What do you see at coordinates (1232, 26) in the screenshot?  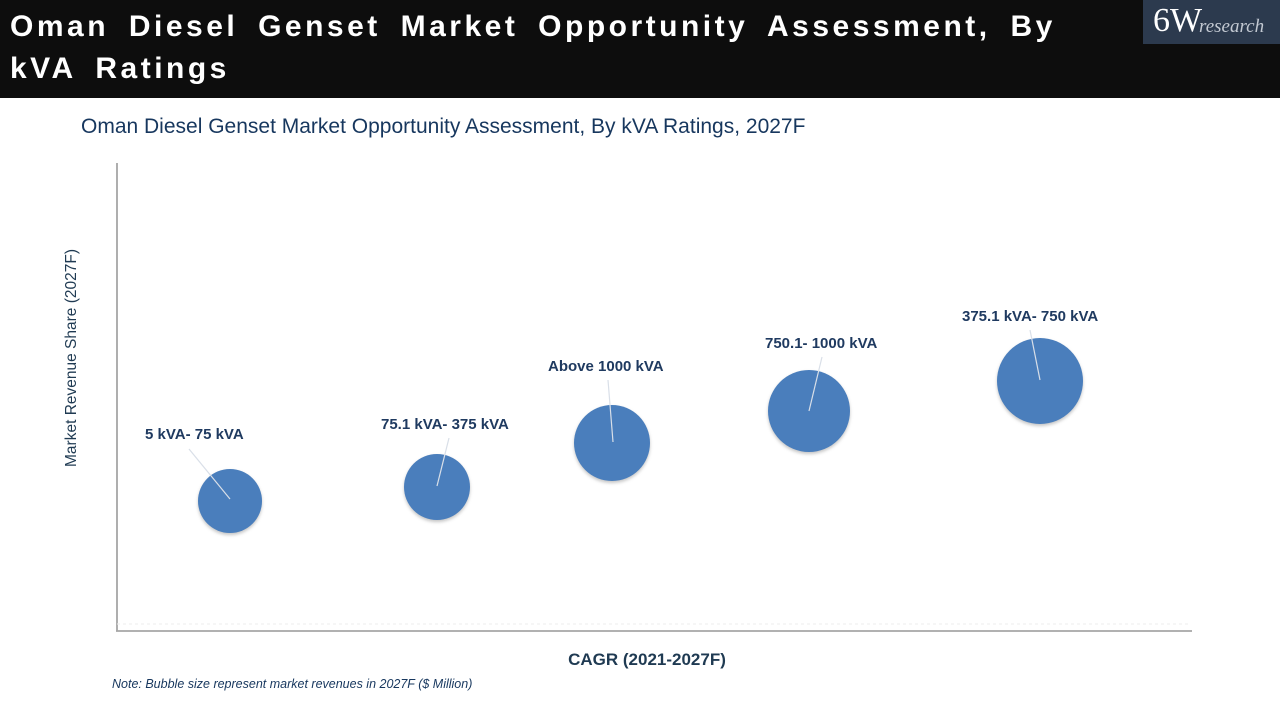 I see `logo-sub-text: research` at bounding box center [1232, 26].